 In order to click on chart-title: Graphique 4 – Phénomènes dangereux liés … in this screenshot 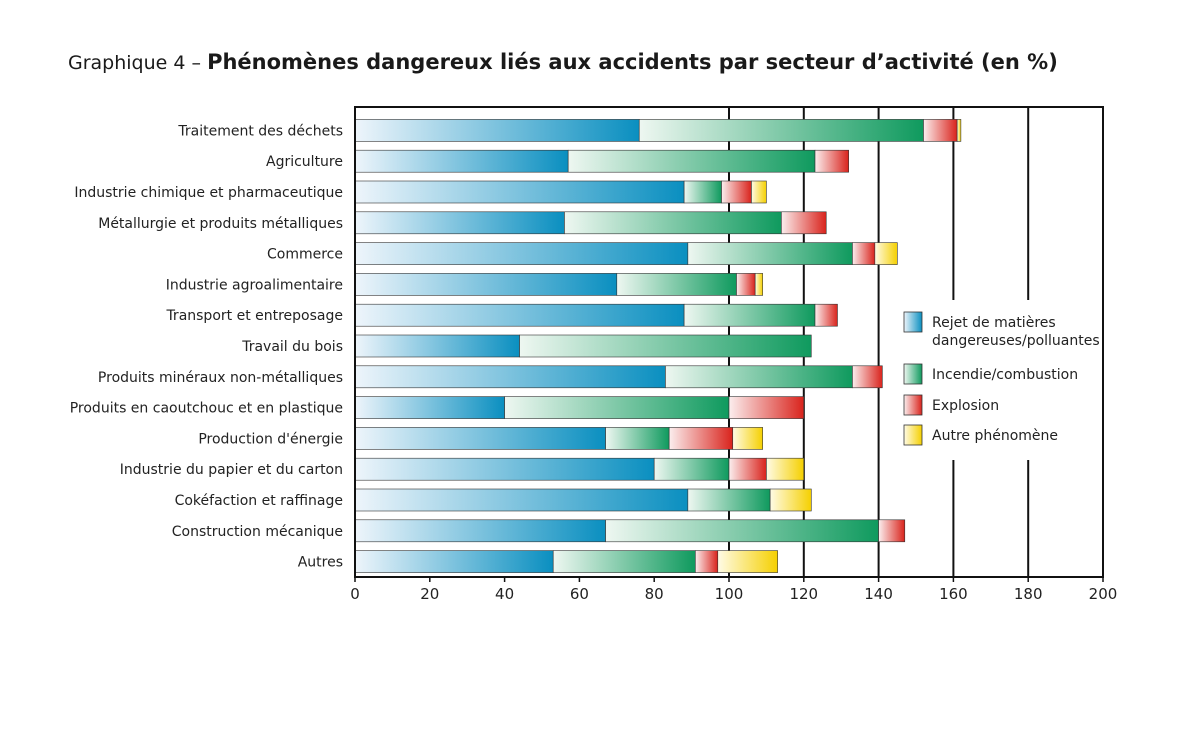, I will do `click(563, 62)`.